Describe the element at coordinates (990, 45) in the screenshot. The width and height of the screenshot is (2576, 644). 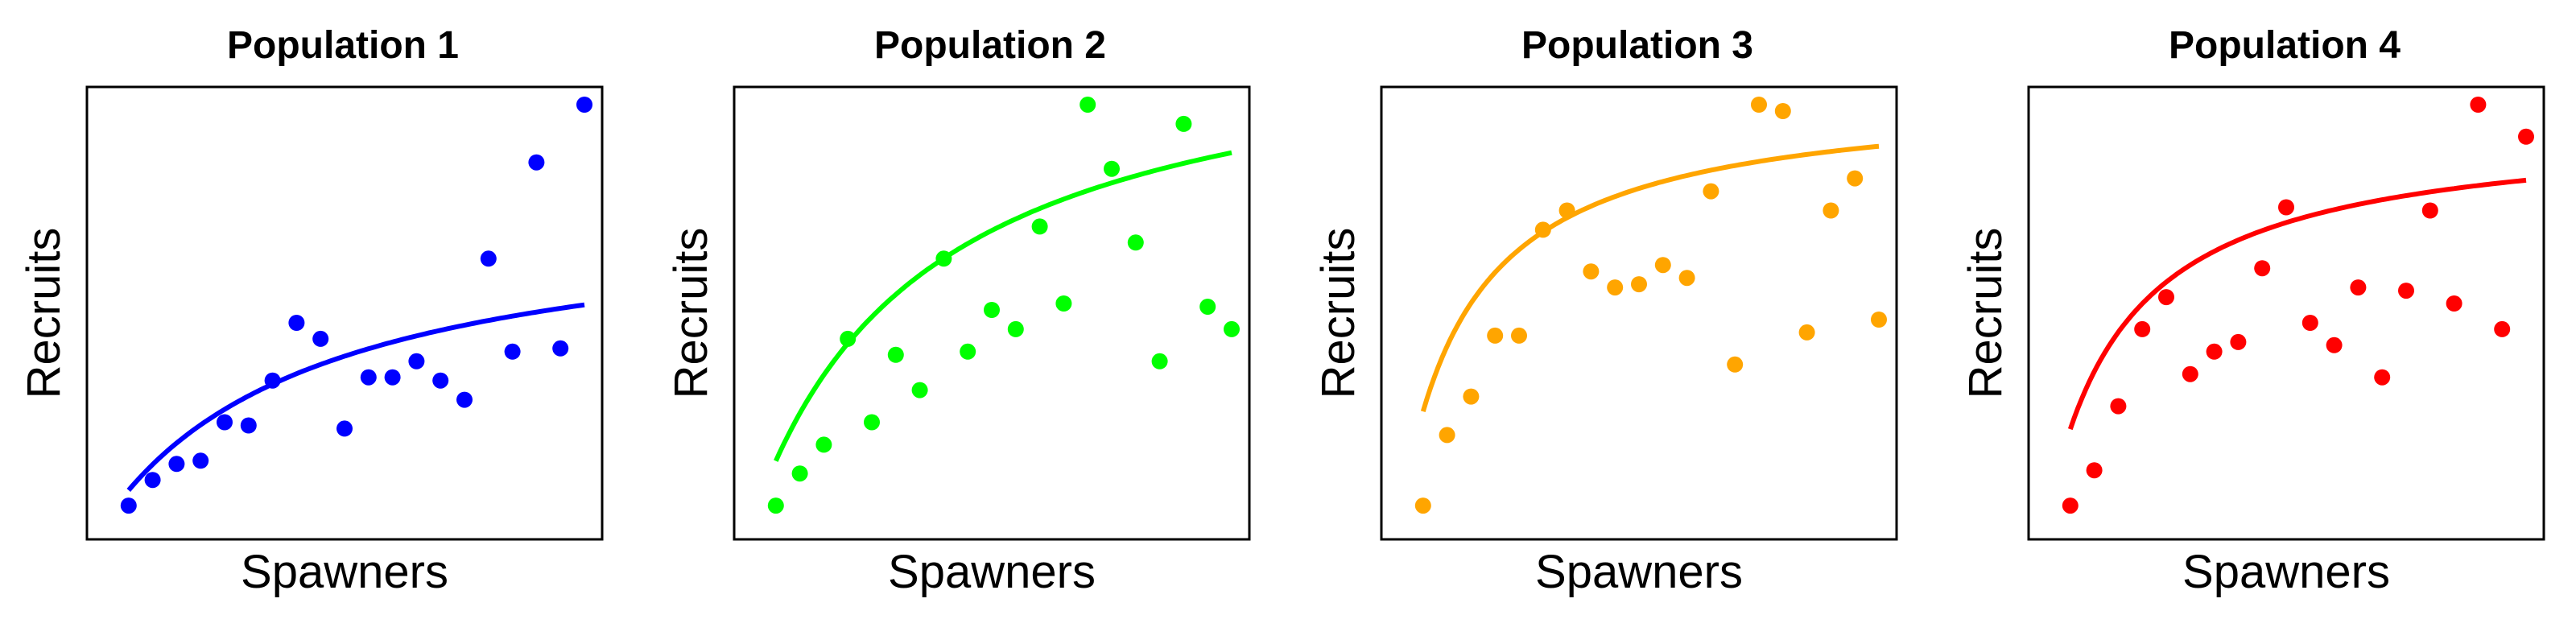
I see `panel-title: Population 2` at that location.